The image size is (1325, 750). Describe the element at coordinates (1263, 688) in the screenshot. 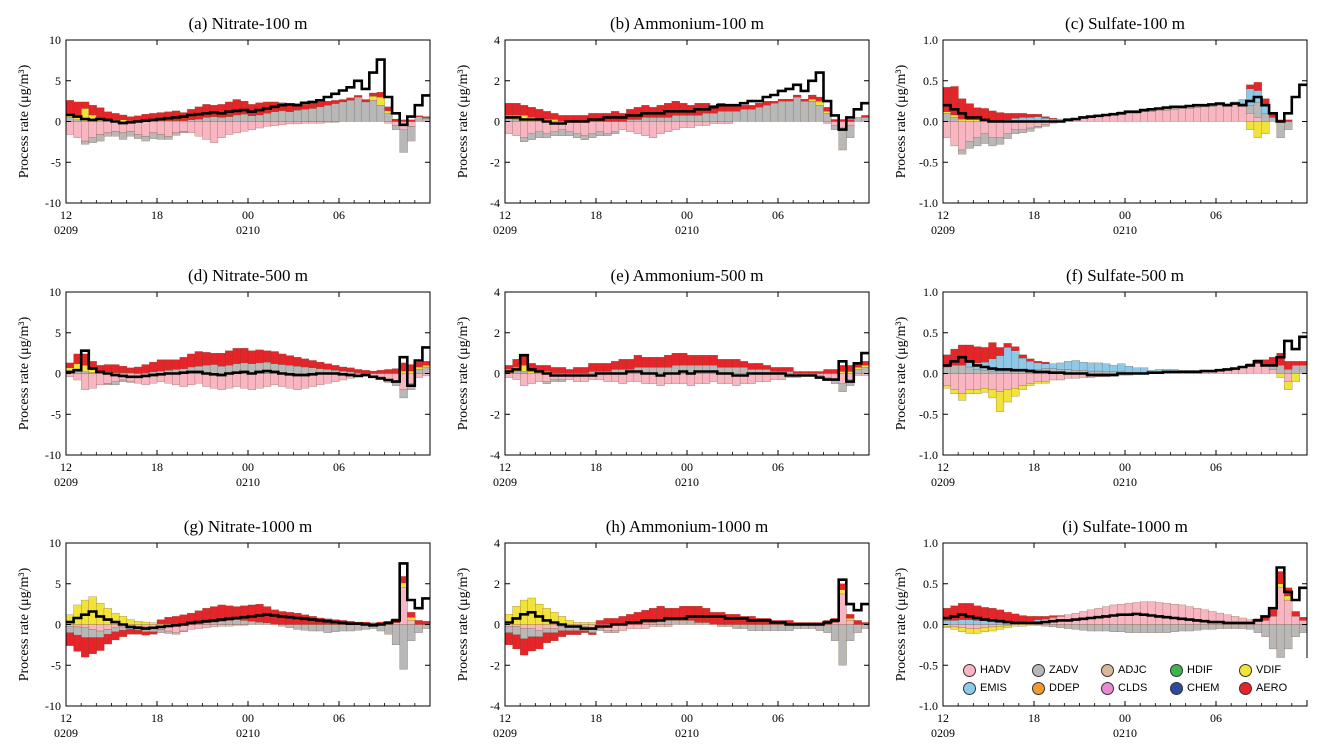

I see `legend-item: AERO` at that location.